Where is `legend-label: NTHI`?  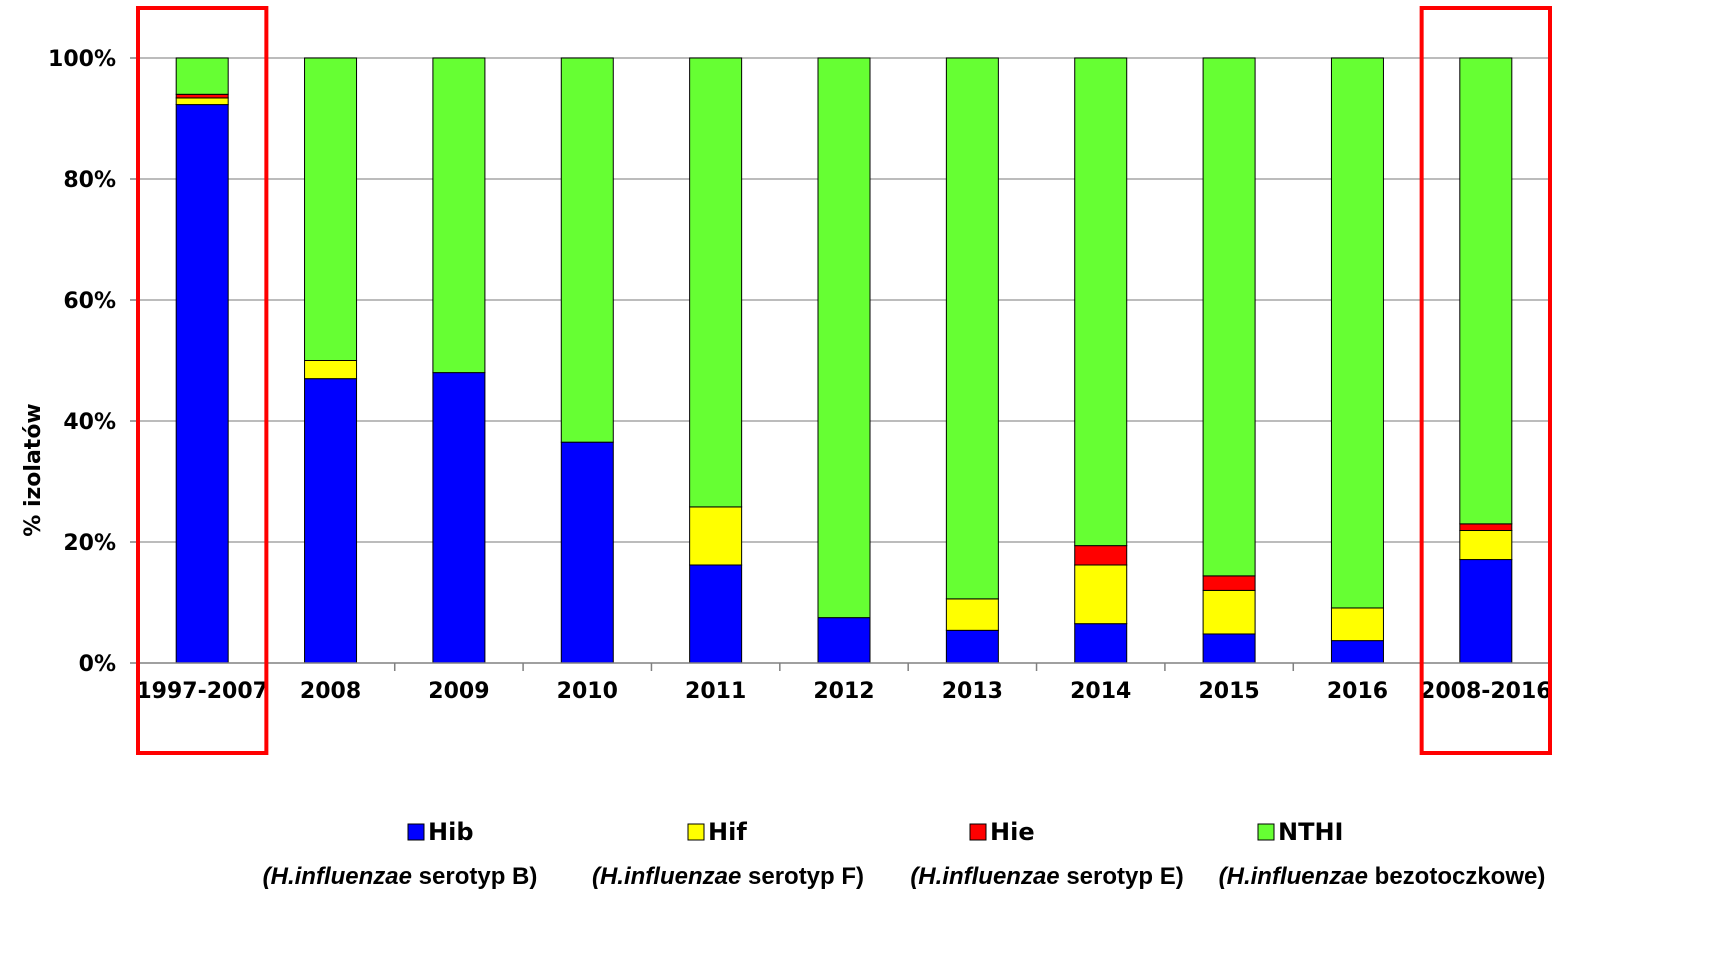 legend-label: NTHI is located at coordinates (1310, 832).